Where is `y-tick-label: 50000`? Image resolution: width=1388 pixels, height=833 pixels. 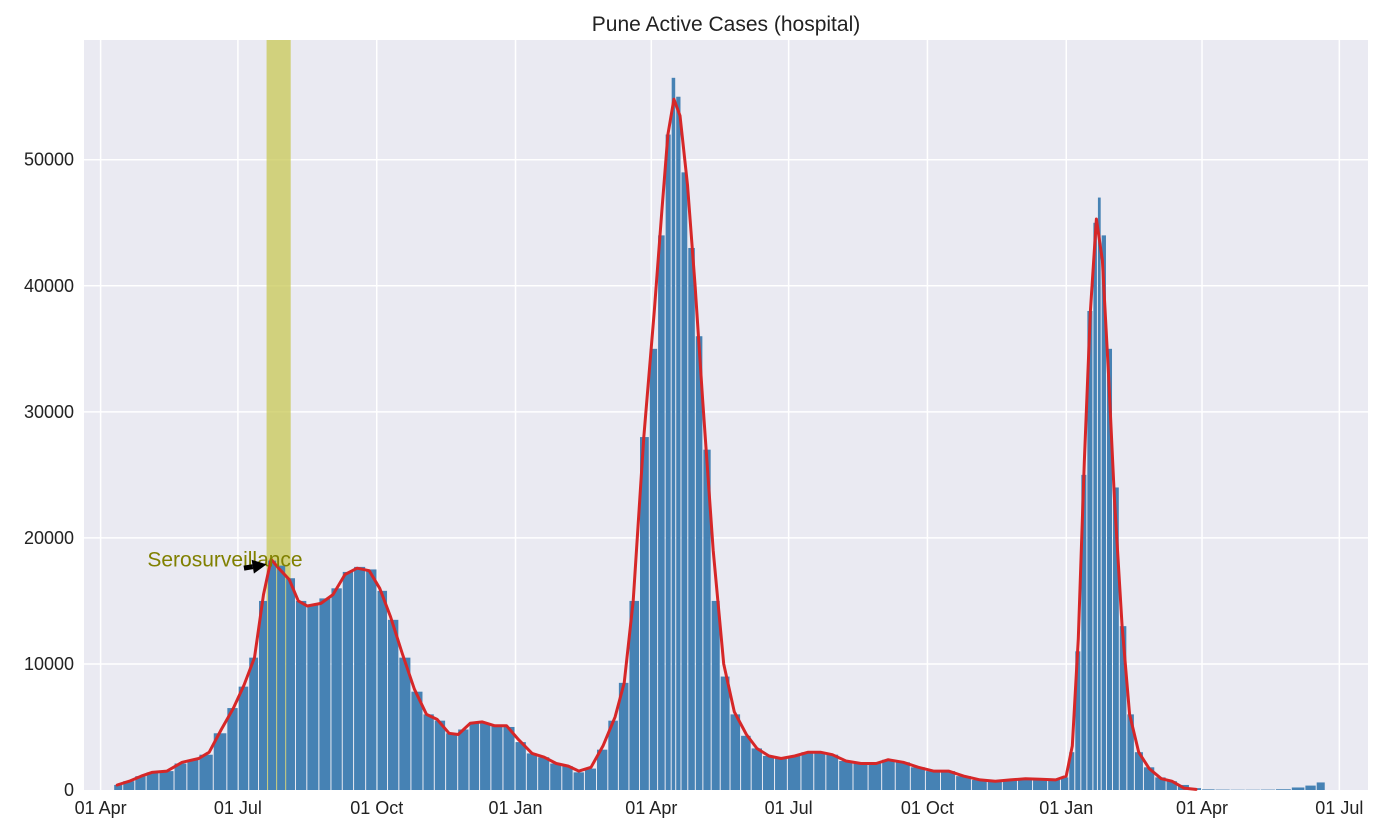 y-tick-label: 50000 is located at coordinates (49, 160).